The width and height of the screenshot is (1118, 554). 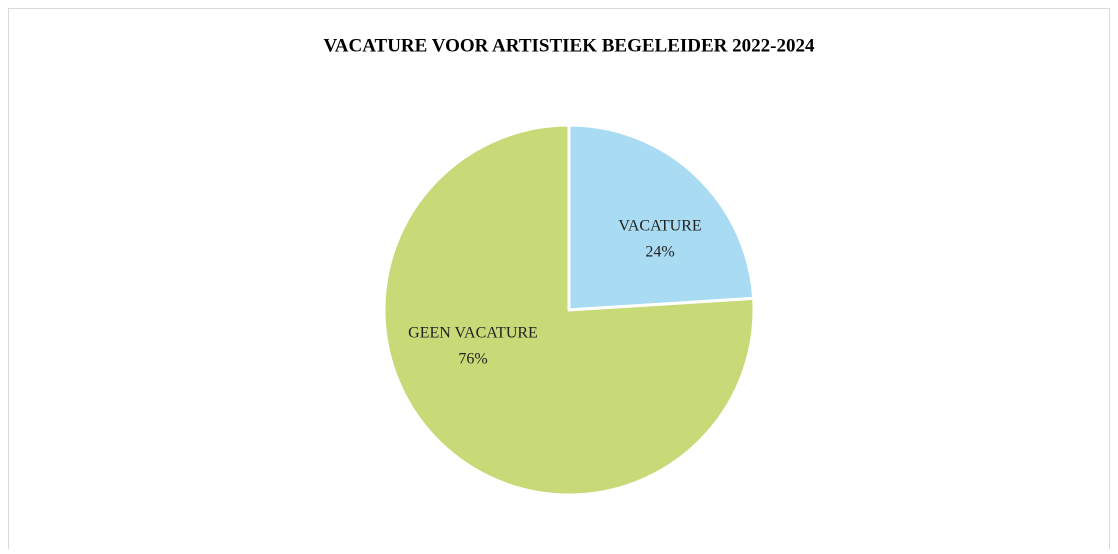 I want to click on slice-category-label: GEEN VACATURE, so click(x=473, y=333).